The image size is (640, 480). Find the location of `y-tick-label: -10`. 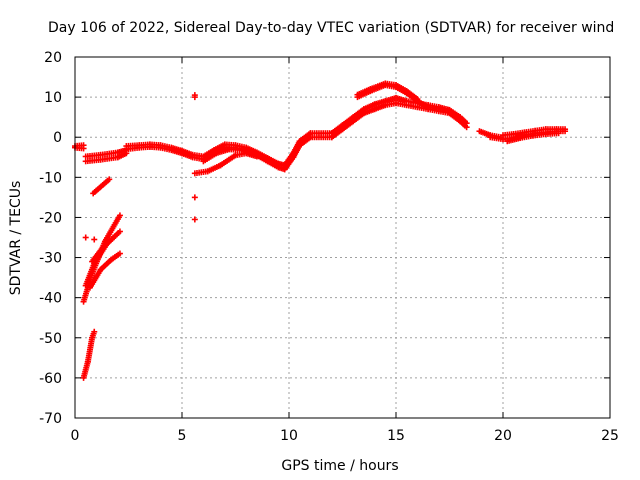

y-tick-label: -10 is located at coordinates (50, 178).